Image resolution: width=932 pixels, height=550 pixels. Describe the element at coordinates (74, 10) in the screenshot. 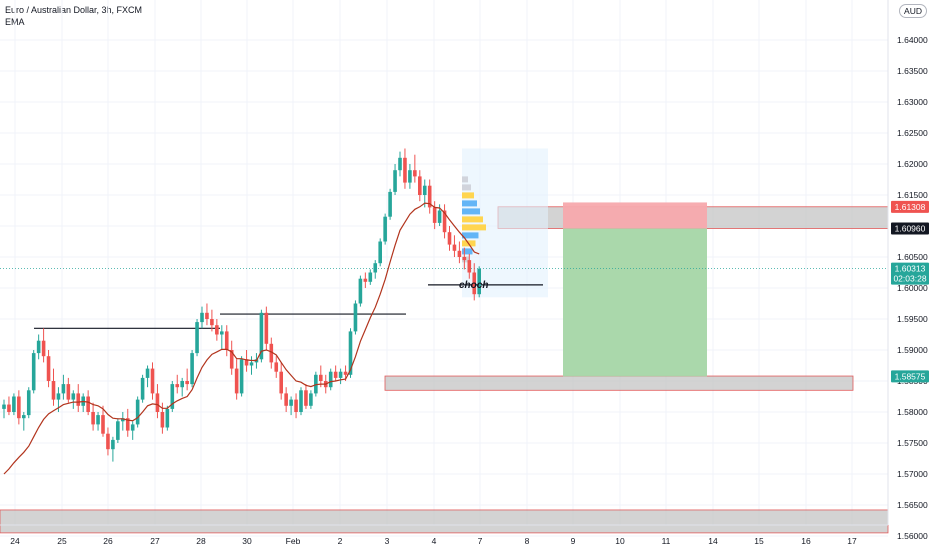

I see `symbol-title: Euro / Australian Dollar, 3h, FXCM` at that location.